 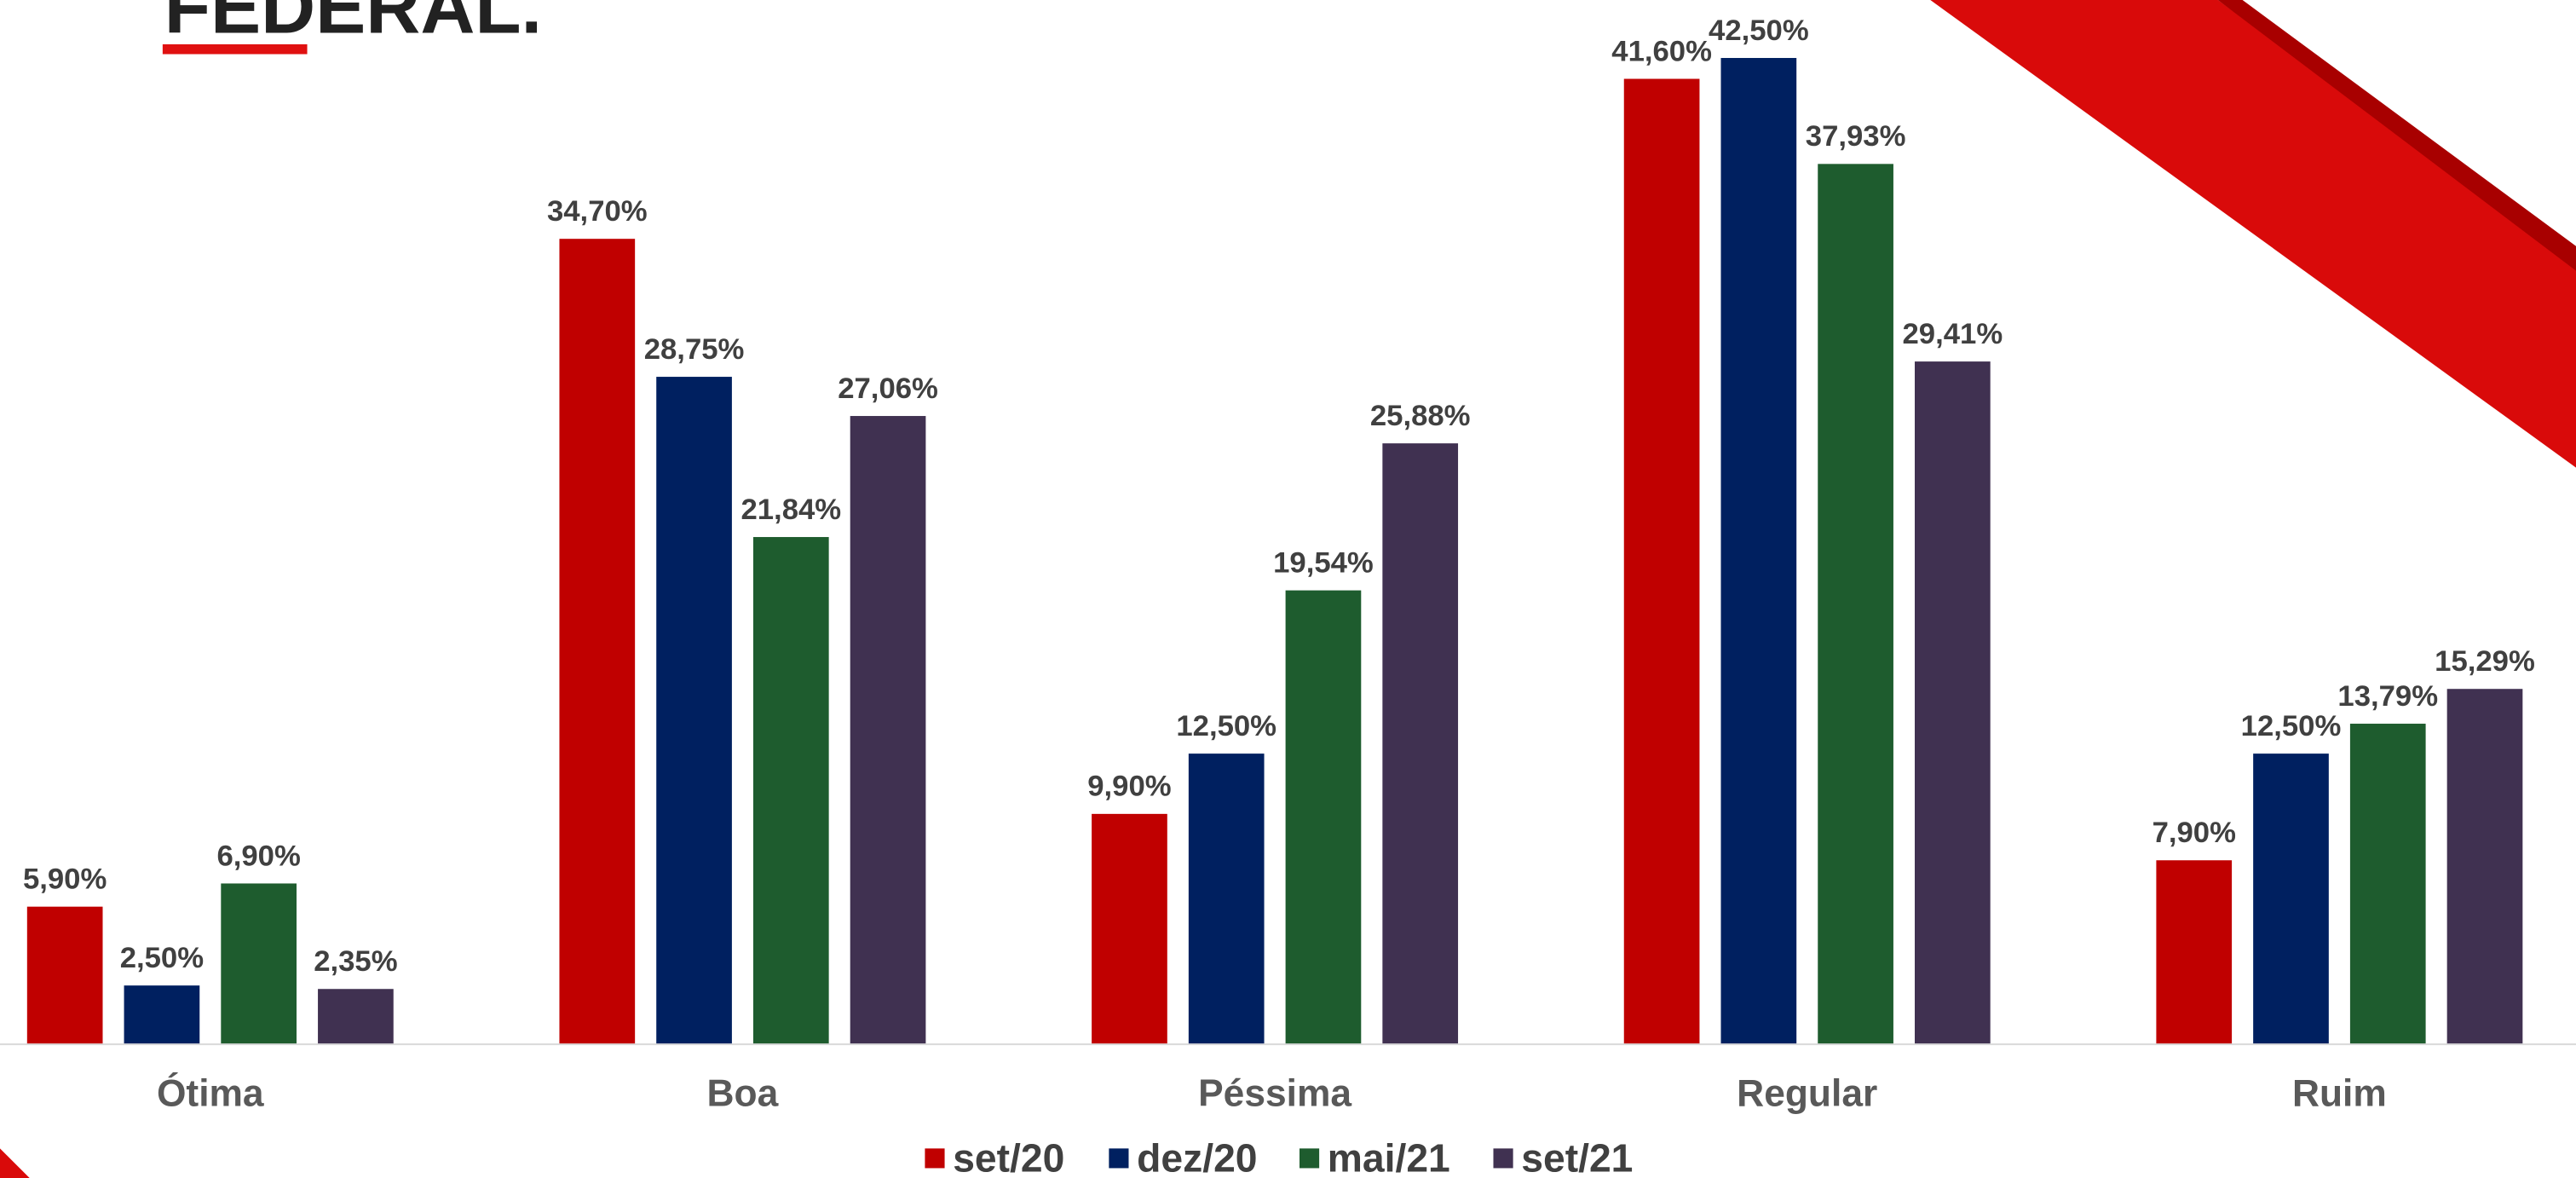 What do you see at coordinates (65, 879) in the screenshot?
I see `data-label: 5,90%` at bounding box center [65, 879].